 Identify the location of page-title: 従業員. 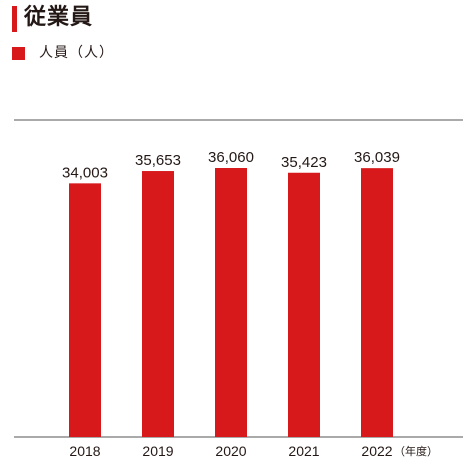
(59, 17).